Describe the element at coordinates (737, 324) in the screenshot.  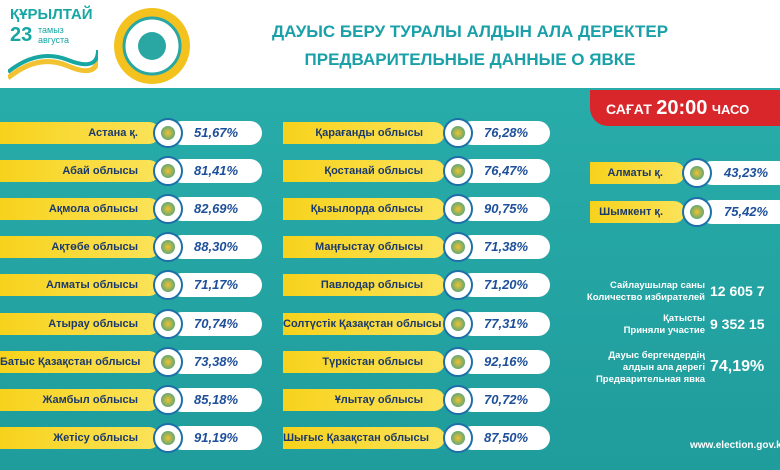
I see `stat-value: 9 352 15` at that location.